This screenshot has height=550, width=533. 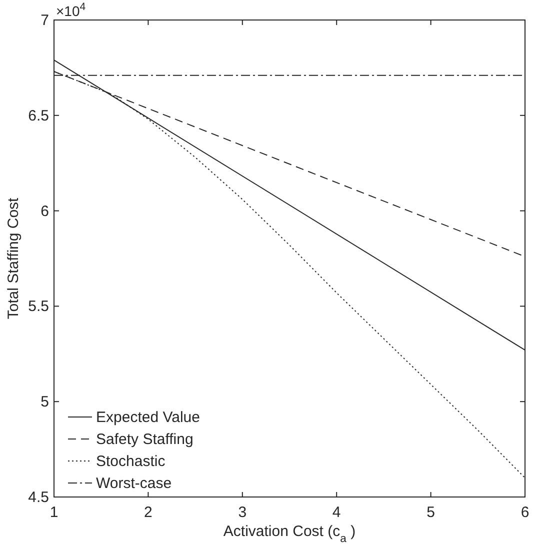 I want to click on y-tick-label: 5.5, so click(x=38, y=307).